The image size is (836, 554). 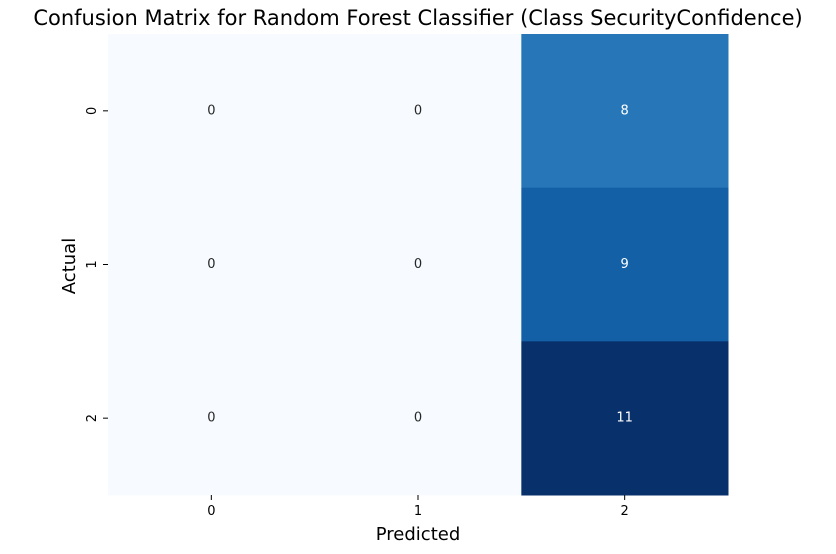 I want to click on cell-value-label: 8, so click(x=625, y=110).